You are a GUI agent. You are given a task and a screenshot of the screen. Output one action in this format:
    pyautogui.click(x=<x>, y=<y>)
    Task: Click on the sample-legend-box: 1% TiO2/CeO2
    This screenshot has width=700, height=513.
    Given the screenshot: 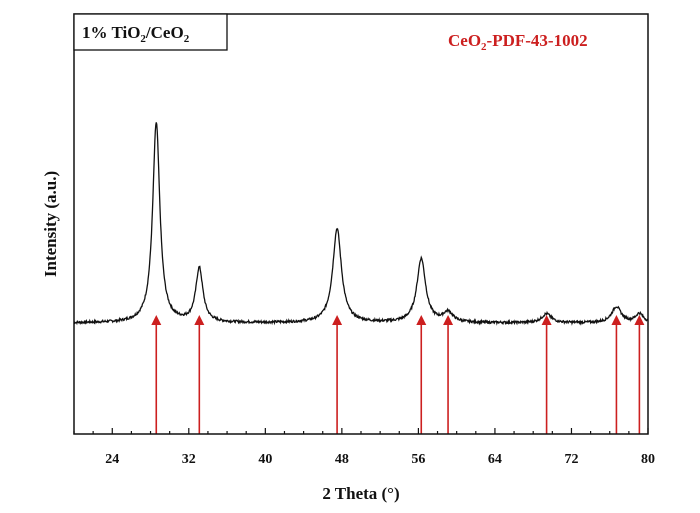 What is the action you would take?
    pyautogui.click(x=150, y=32)
    